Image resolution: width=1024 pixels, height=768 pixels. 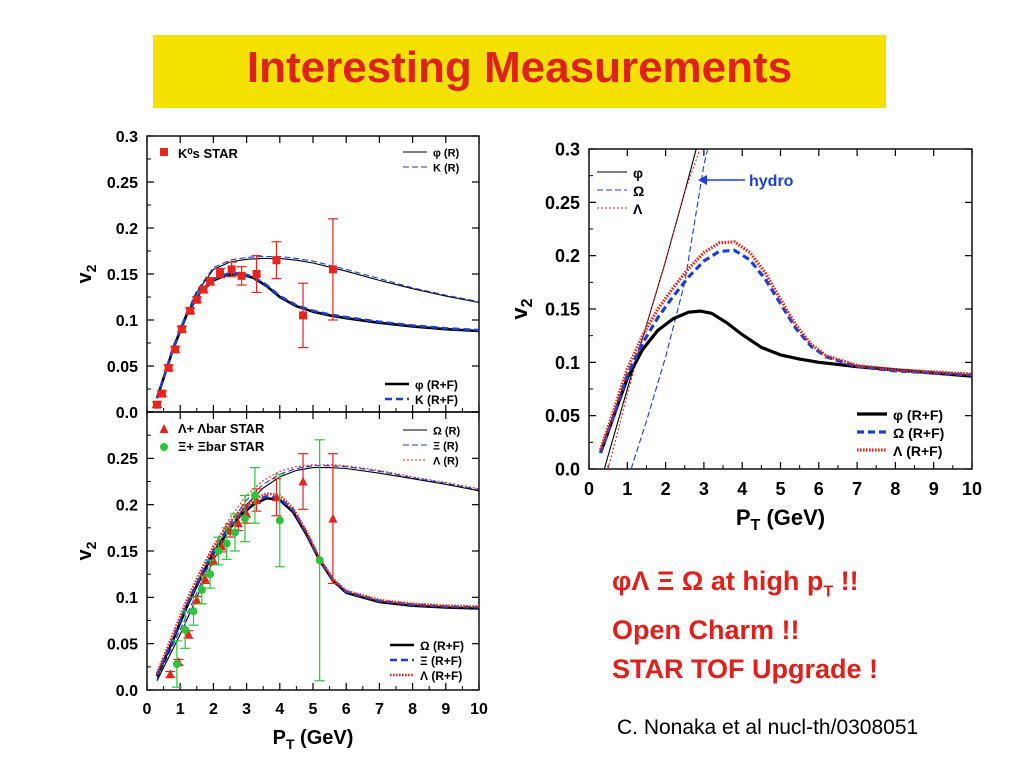 What do you see at coordinates (658, 581) in the screenshot?
I see `notes-symbols: φΛ Ξ Ω` at bounding box center [658, 581].